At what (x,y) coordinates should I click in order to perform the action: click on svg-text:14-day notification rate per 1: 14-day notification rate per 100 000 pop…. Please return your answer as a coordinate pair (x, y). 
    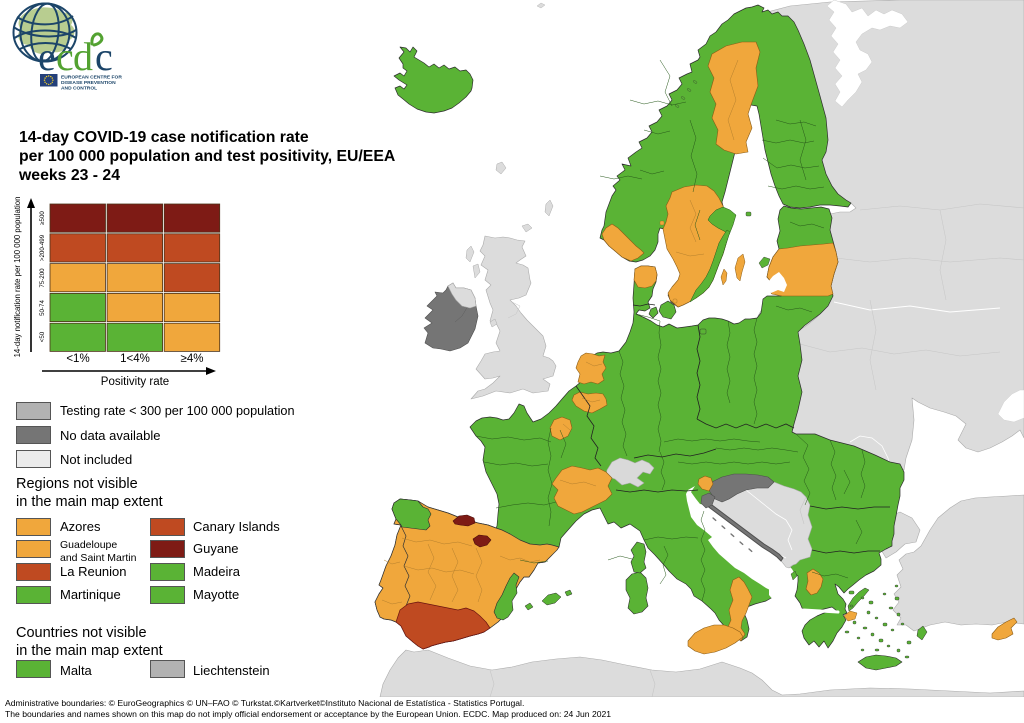
    Looking at the image, I should click on (17, 277).